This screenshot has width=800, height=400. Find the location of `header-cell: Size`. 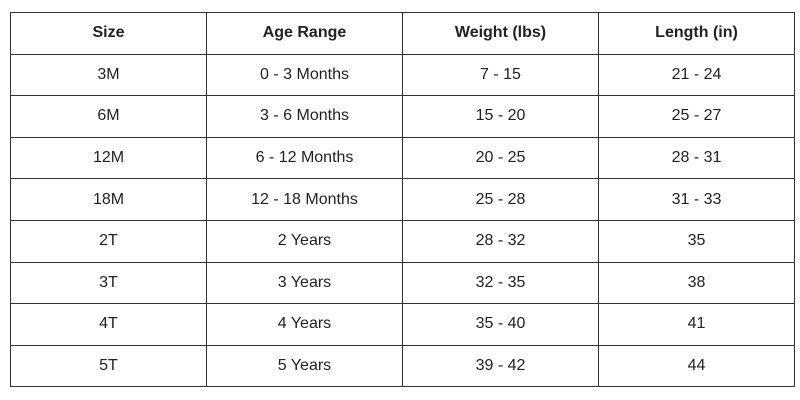

header-cell: Size is located at coordinates (108, 33).